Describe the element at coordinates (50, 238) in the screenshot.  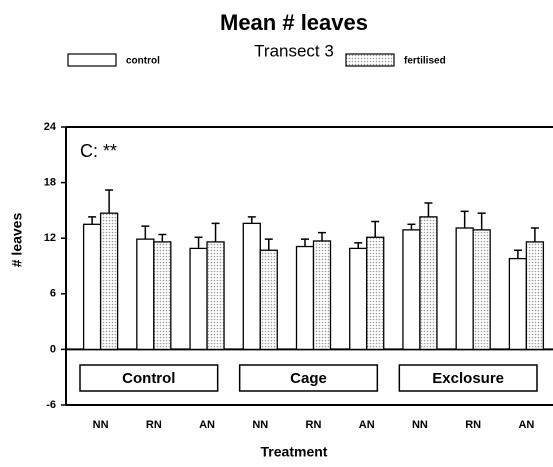
I see `y-tick-label: 12` at that location.